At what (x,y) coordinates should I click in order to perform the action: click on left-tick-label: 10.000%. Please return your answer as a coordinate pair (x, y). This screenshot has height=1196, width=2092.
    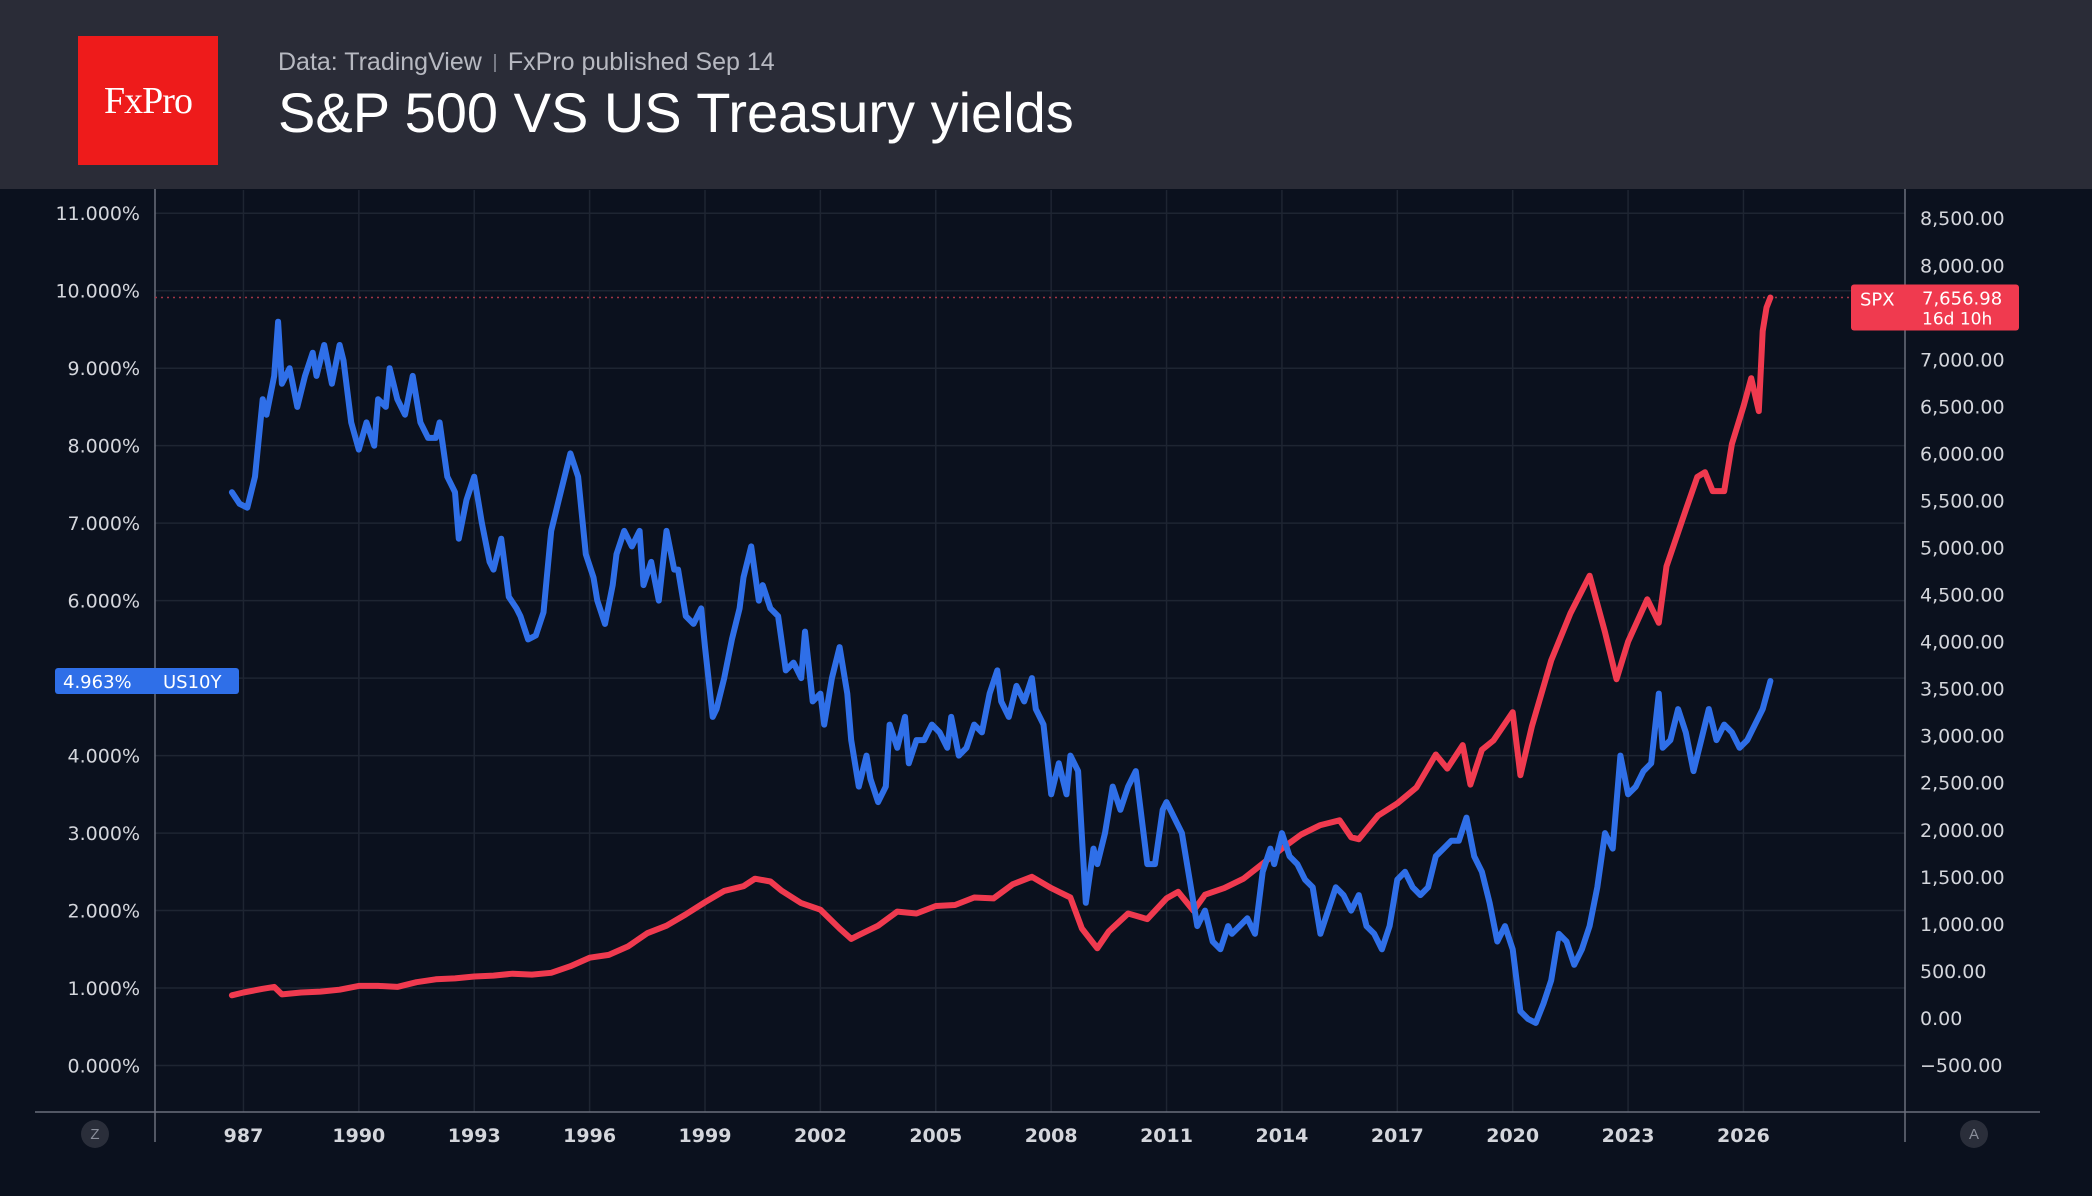
    Looking at the image, I should click on (97, 292).